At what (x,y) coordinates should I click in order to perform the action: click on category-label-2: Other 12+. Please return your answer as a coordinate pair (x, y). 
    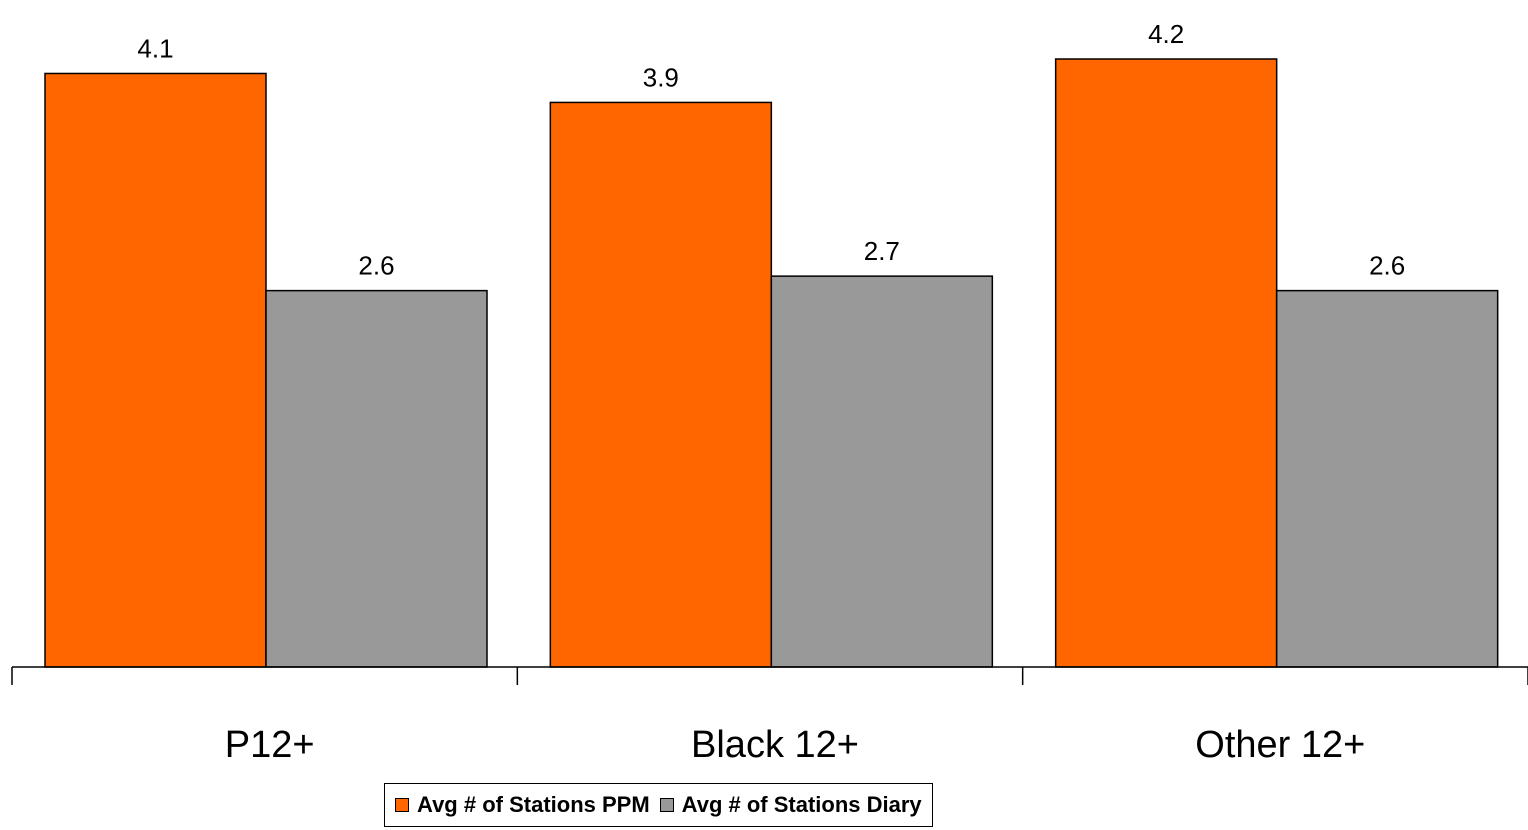
    Looking at the image, I should click on (1280, 745).